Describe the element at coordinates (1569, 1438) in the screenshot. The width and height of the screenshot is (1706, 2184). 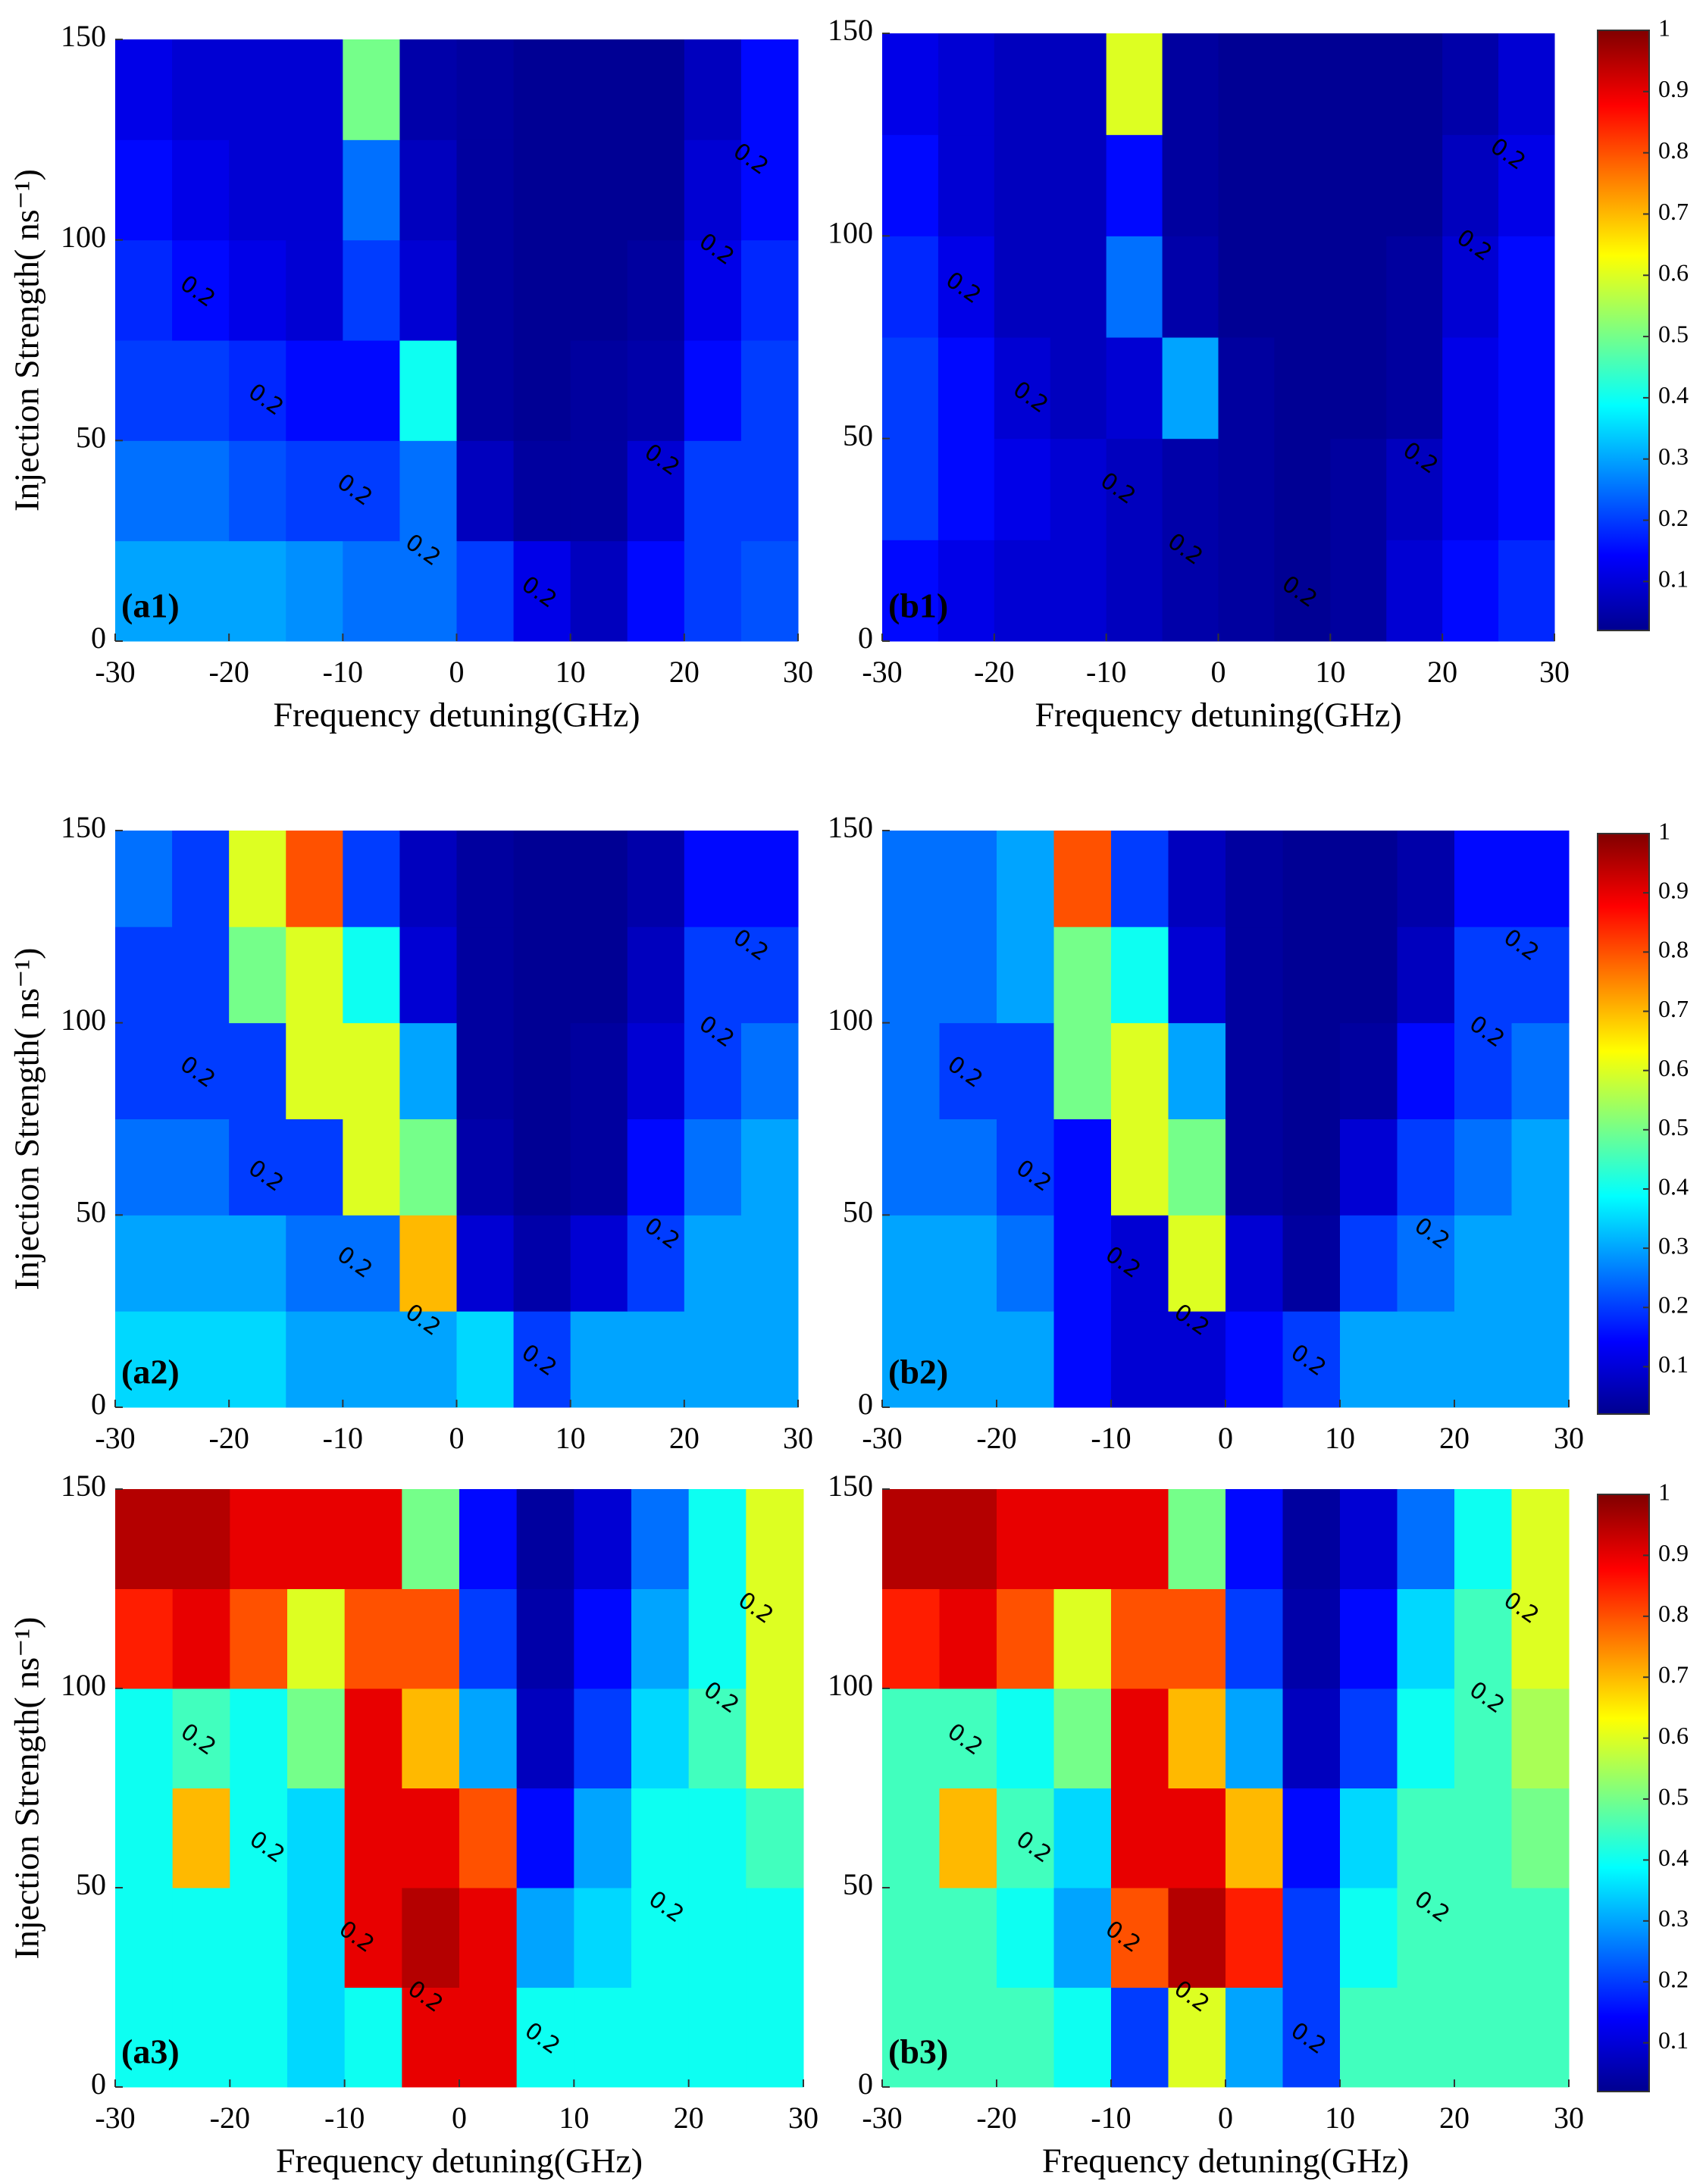
I see `x-tick-label: 30` at that location.